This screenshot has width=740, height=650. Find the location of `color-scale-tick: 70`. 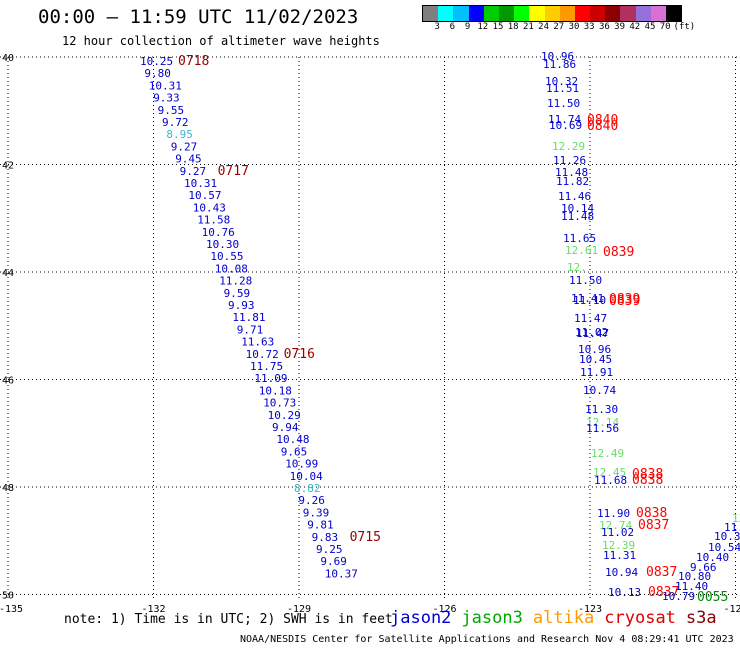

color-scale-tick: 70 is located at coordinates (665, 27).